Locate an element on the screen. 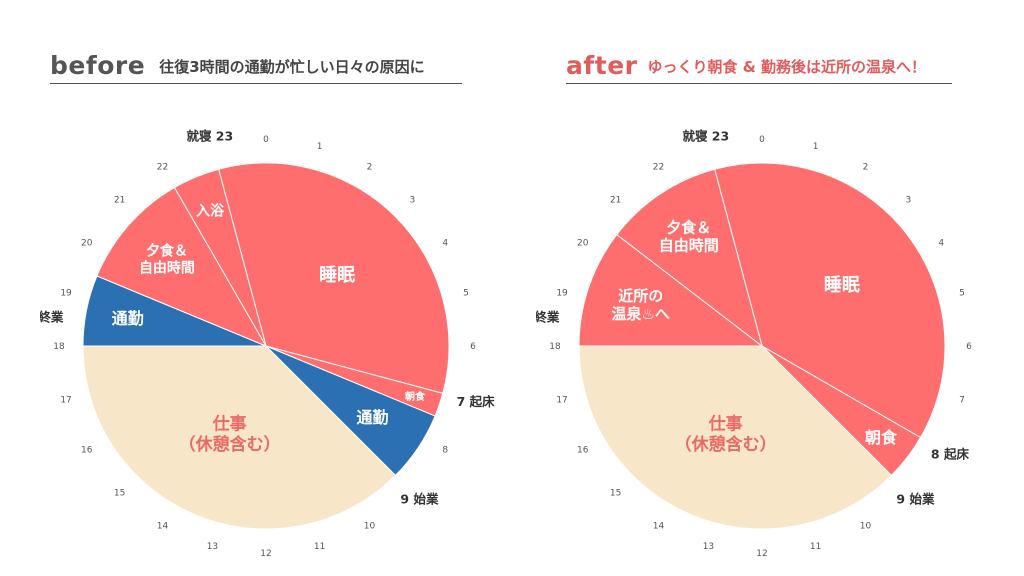 This screenshot has width=1024, height=576. after-subtitle: ゆっくり朝食 & 勤務後は近所の温泉へ！ is located at coordinates (787, 67).